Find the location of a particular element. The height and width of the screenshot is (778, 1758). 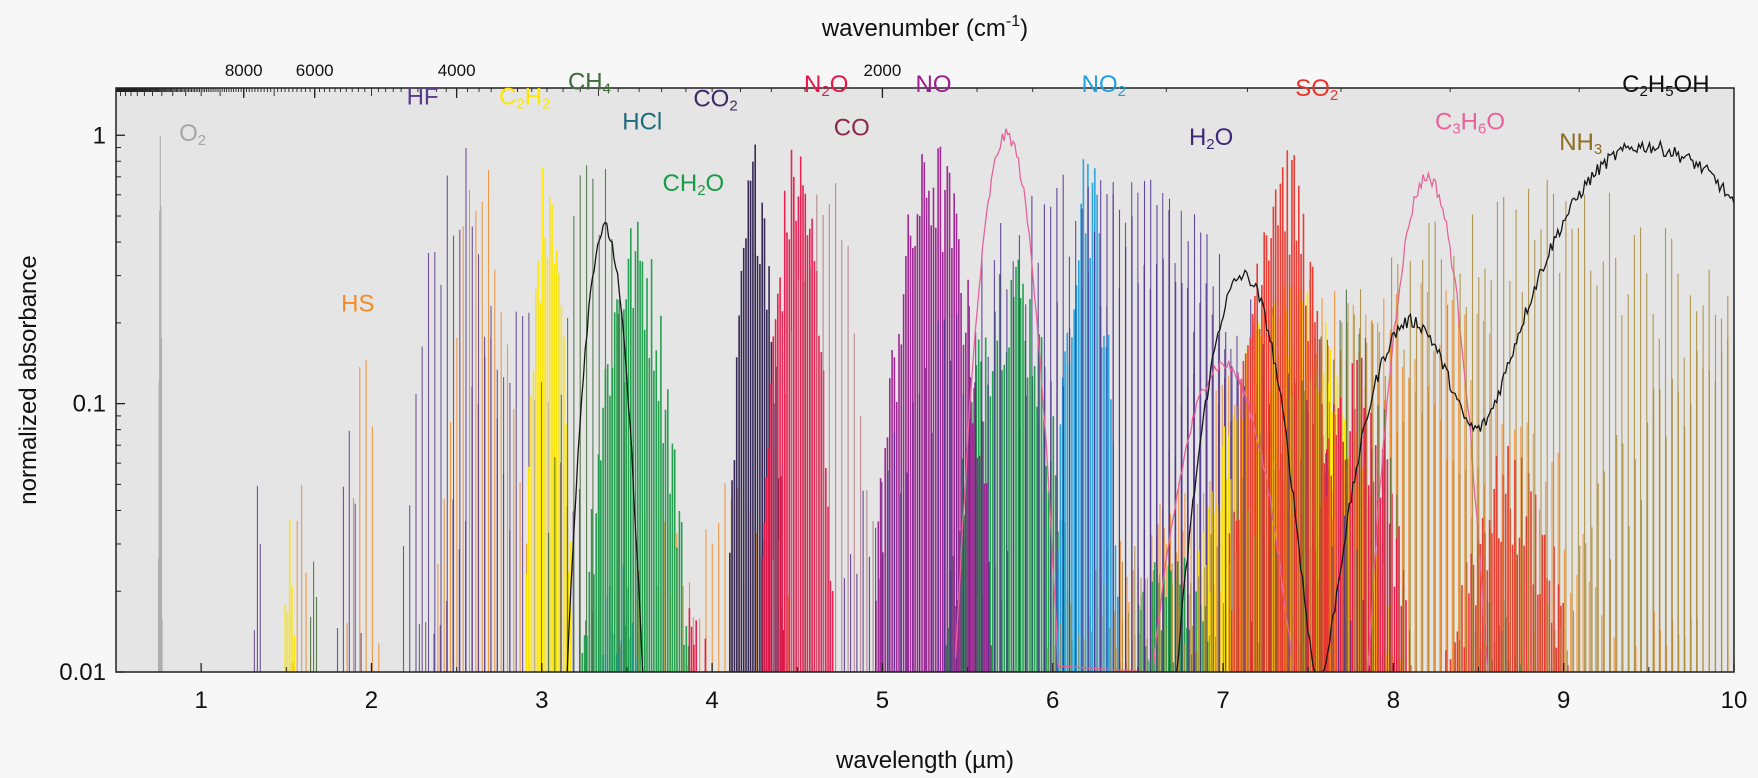

label-hs: HS is located at coordinates (357, 304).